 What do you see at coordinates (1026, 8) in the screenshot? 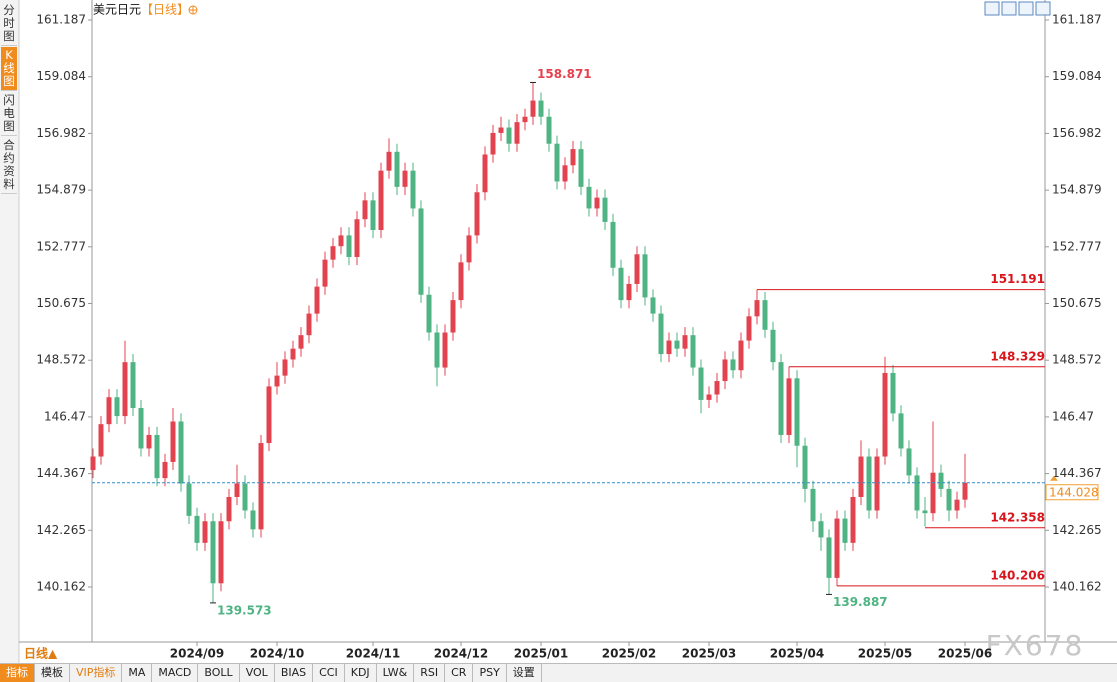
I see `expand-button` at bounding box center [1026, 8].